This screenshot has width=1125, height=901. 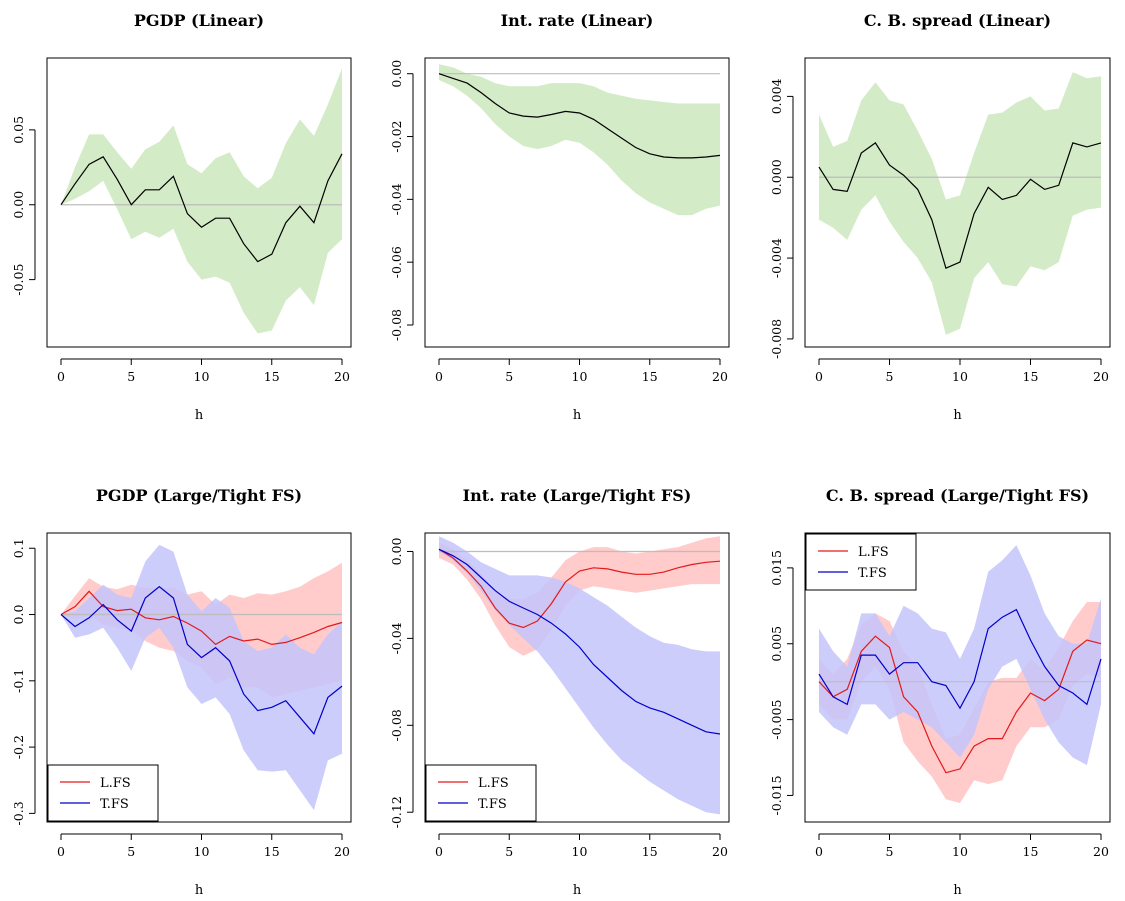 What do you see at coordinates (114, 804) in the screenshot?
I see `legend-label: T.FS` at bounding box center [114, 804].